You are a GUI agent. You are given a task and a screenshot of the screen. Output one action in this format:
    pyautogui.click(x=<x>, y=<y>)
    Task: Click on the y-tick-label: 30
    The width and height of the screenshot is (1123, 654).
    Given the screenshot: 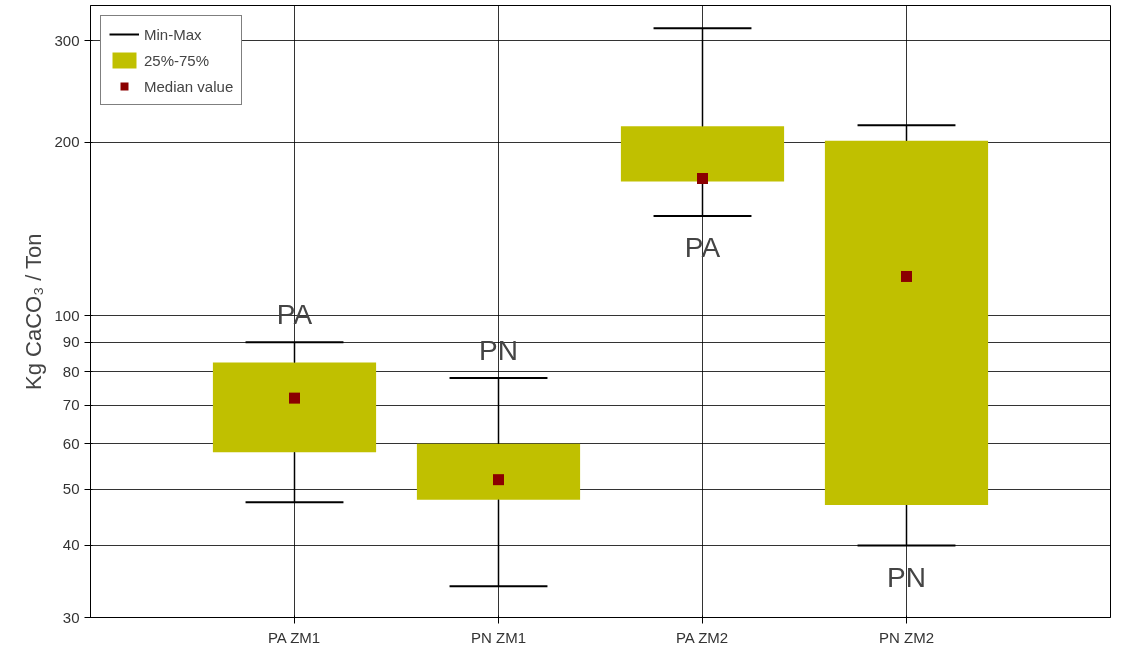 What is the action you would take?
    pyautogui.click(x=71, y=617)
    